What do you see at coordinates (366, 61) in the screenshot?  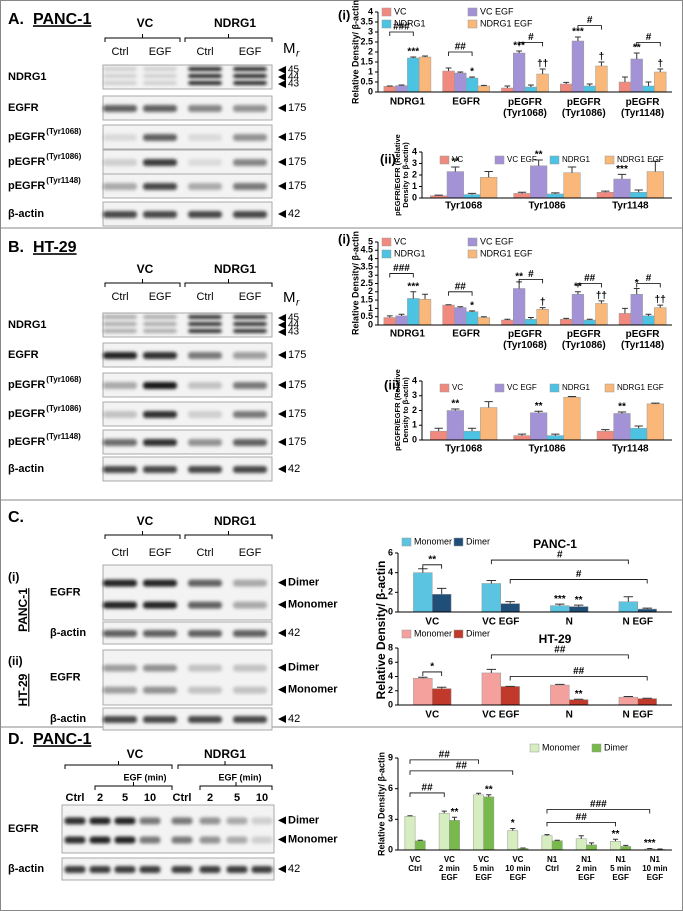 I see `y-tick-label: 1.5` at bounding box center [366, 61].